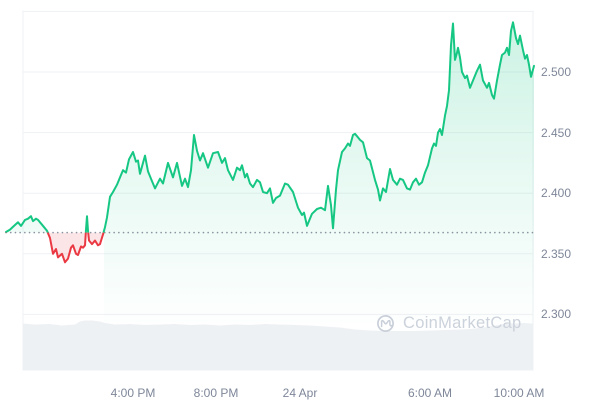 The image size is (600, 400). What do you see at coordinates (556, 193) in the screenshot?
I see `y-axis-label: 2.400` at bounding box center [556, 193].